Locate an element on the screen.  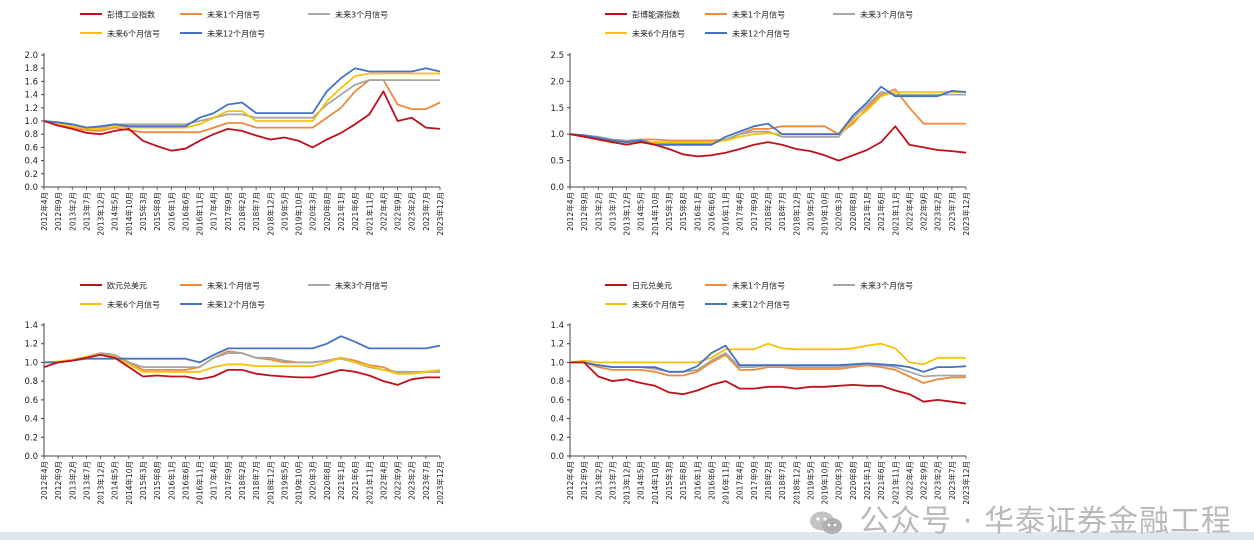
legend-label: 未来6个月信号 is located at coordinates (658, 305).